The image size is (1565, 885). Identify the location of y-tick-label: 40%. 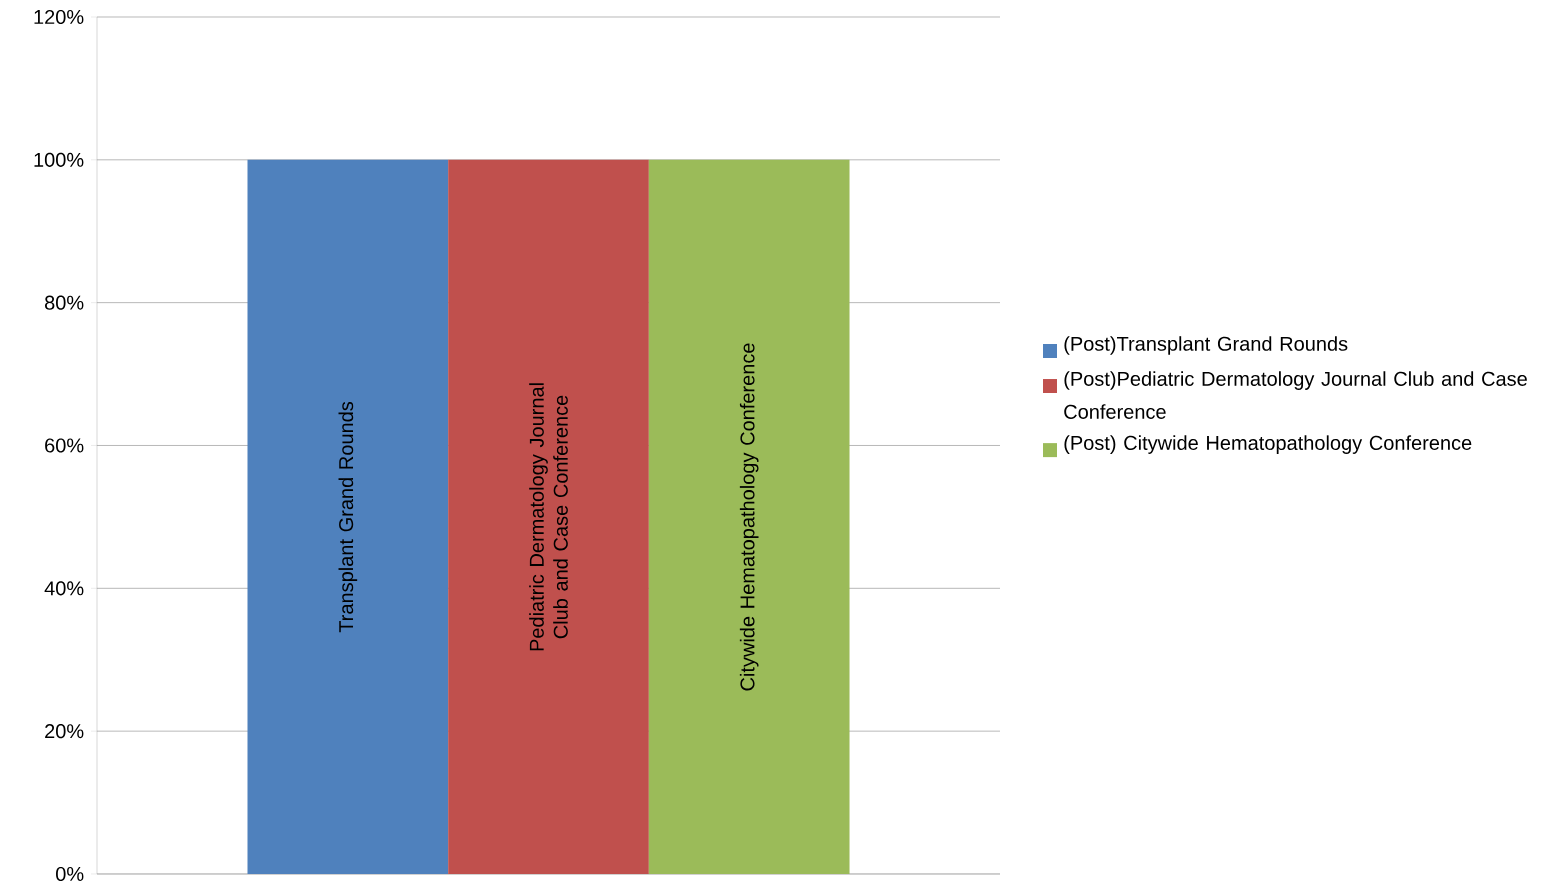
(64, 588).